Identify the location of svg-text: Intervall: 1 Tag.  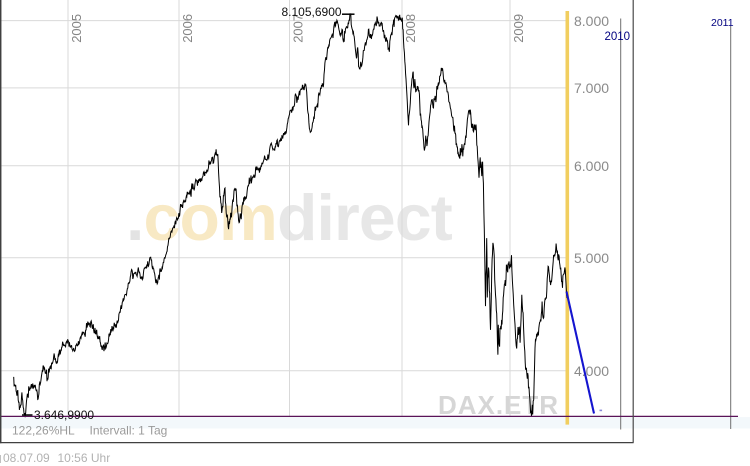
(129, 430).